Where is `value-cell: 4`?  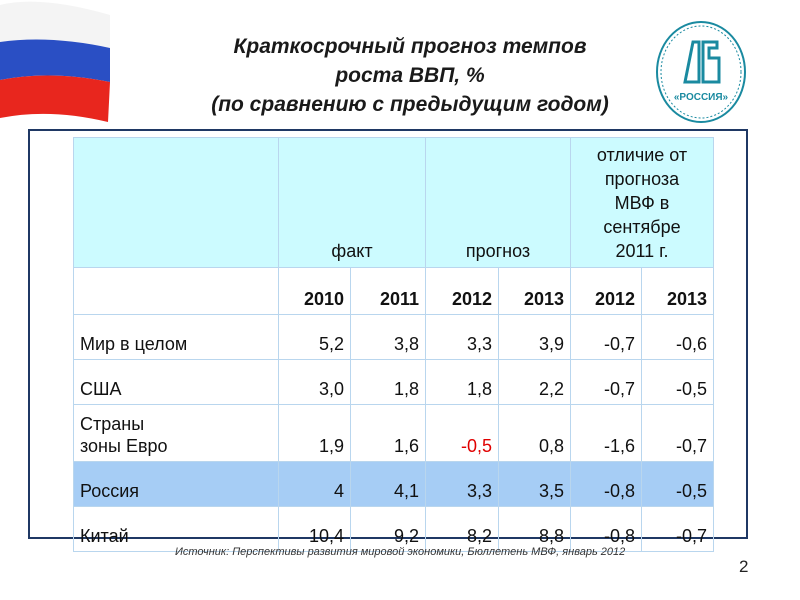 value-cell: 4 is located at coordinates (314, 484).